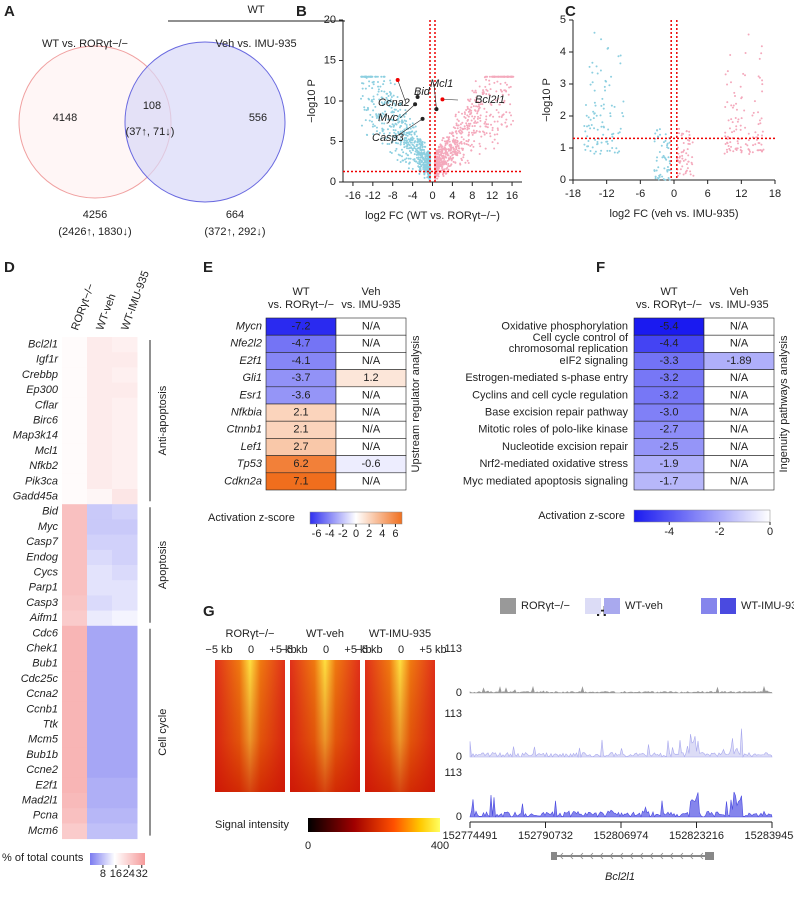 This screenshot has height=905, width=794. I want to click on gene-label: Parp1, so click(43, 588).